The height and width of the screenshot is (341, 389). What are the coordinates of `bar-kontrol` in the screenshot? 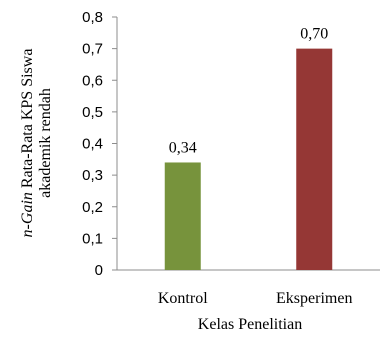 It's located at (182, 216).